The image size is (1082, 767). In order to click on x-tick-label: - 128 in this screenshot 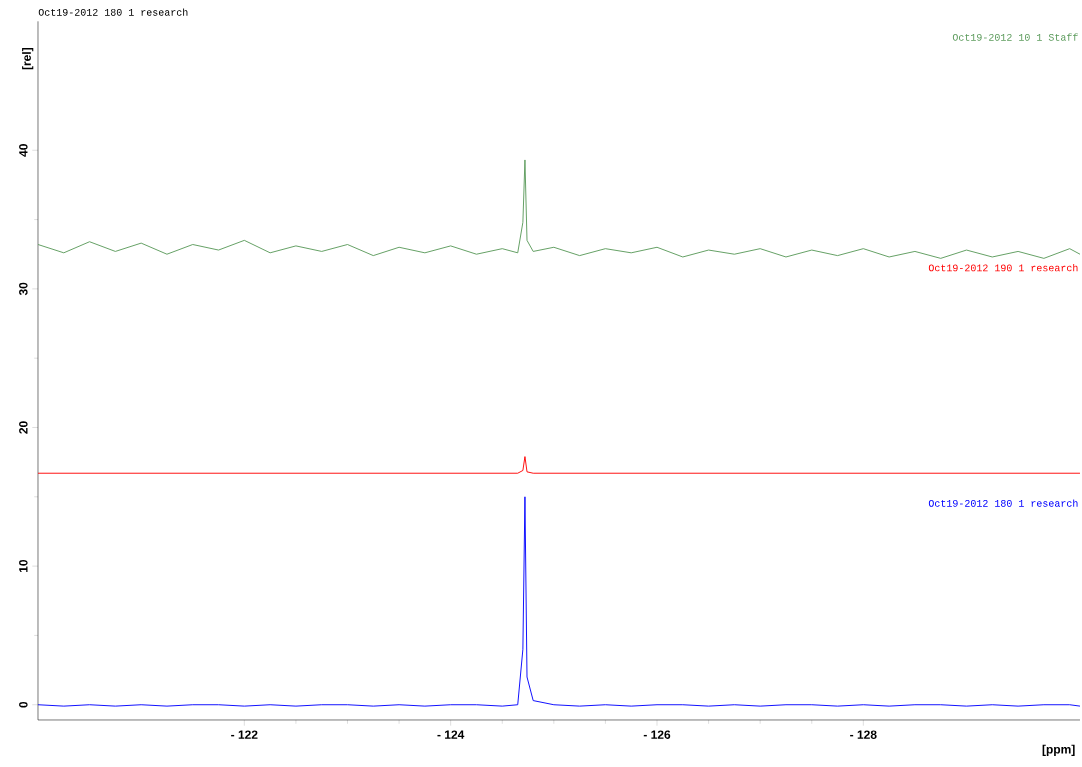, I will do `click(863, 734)`.